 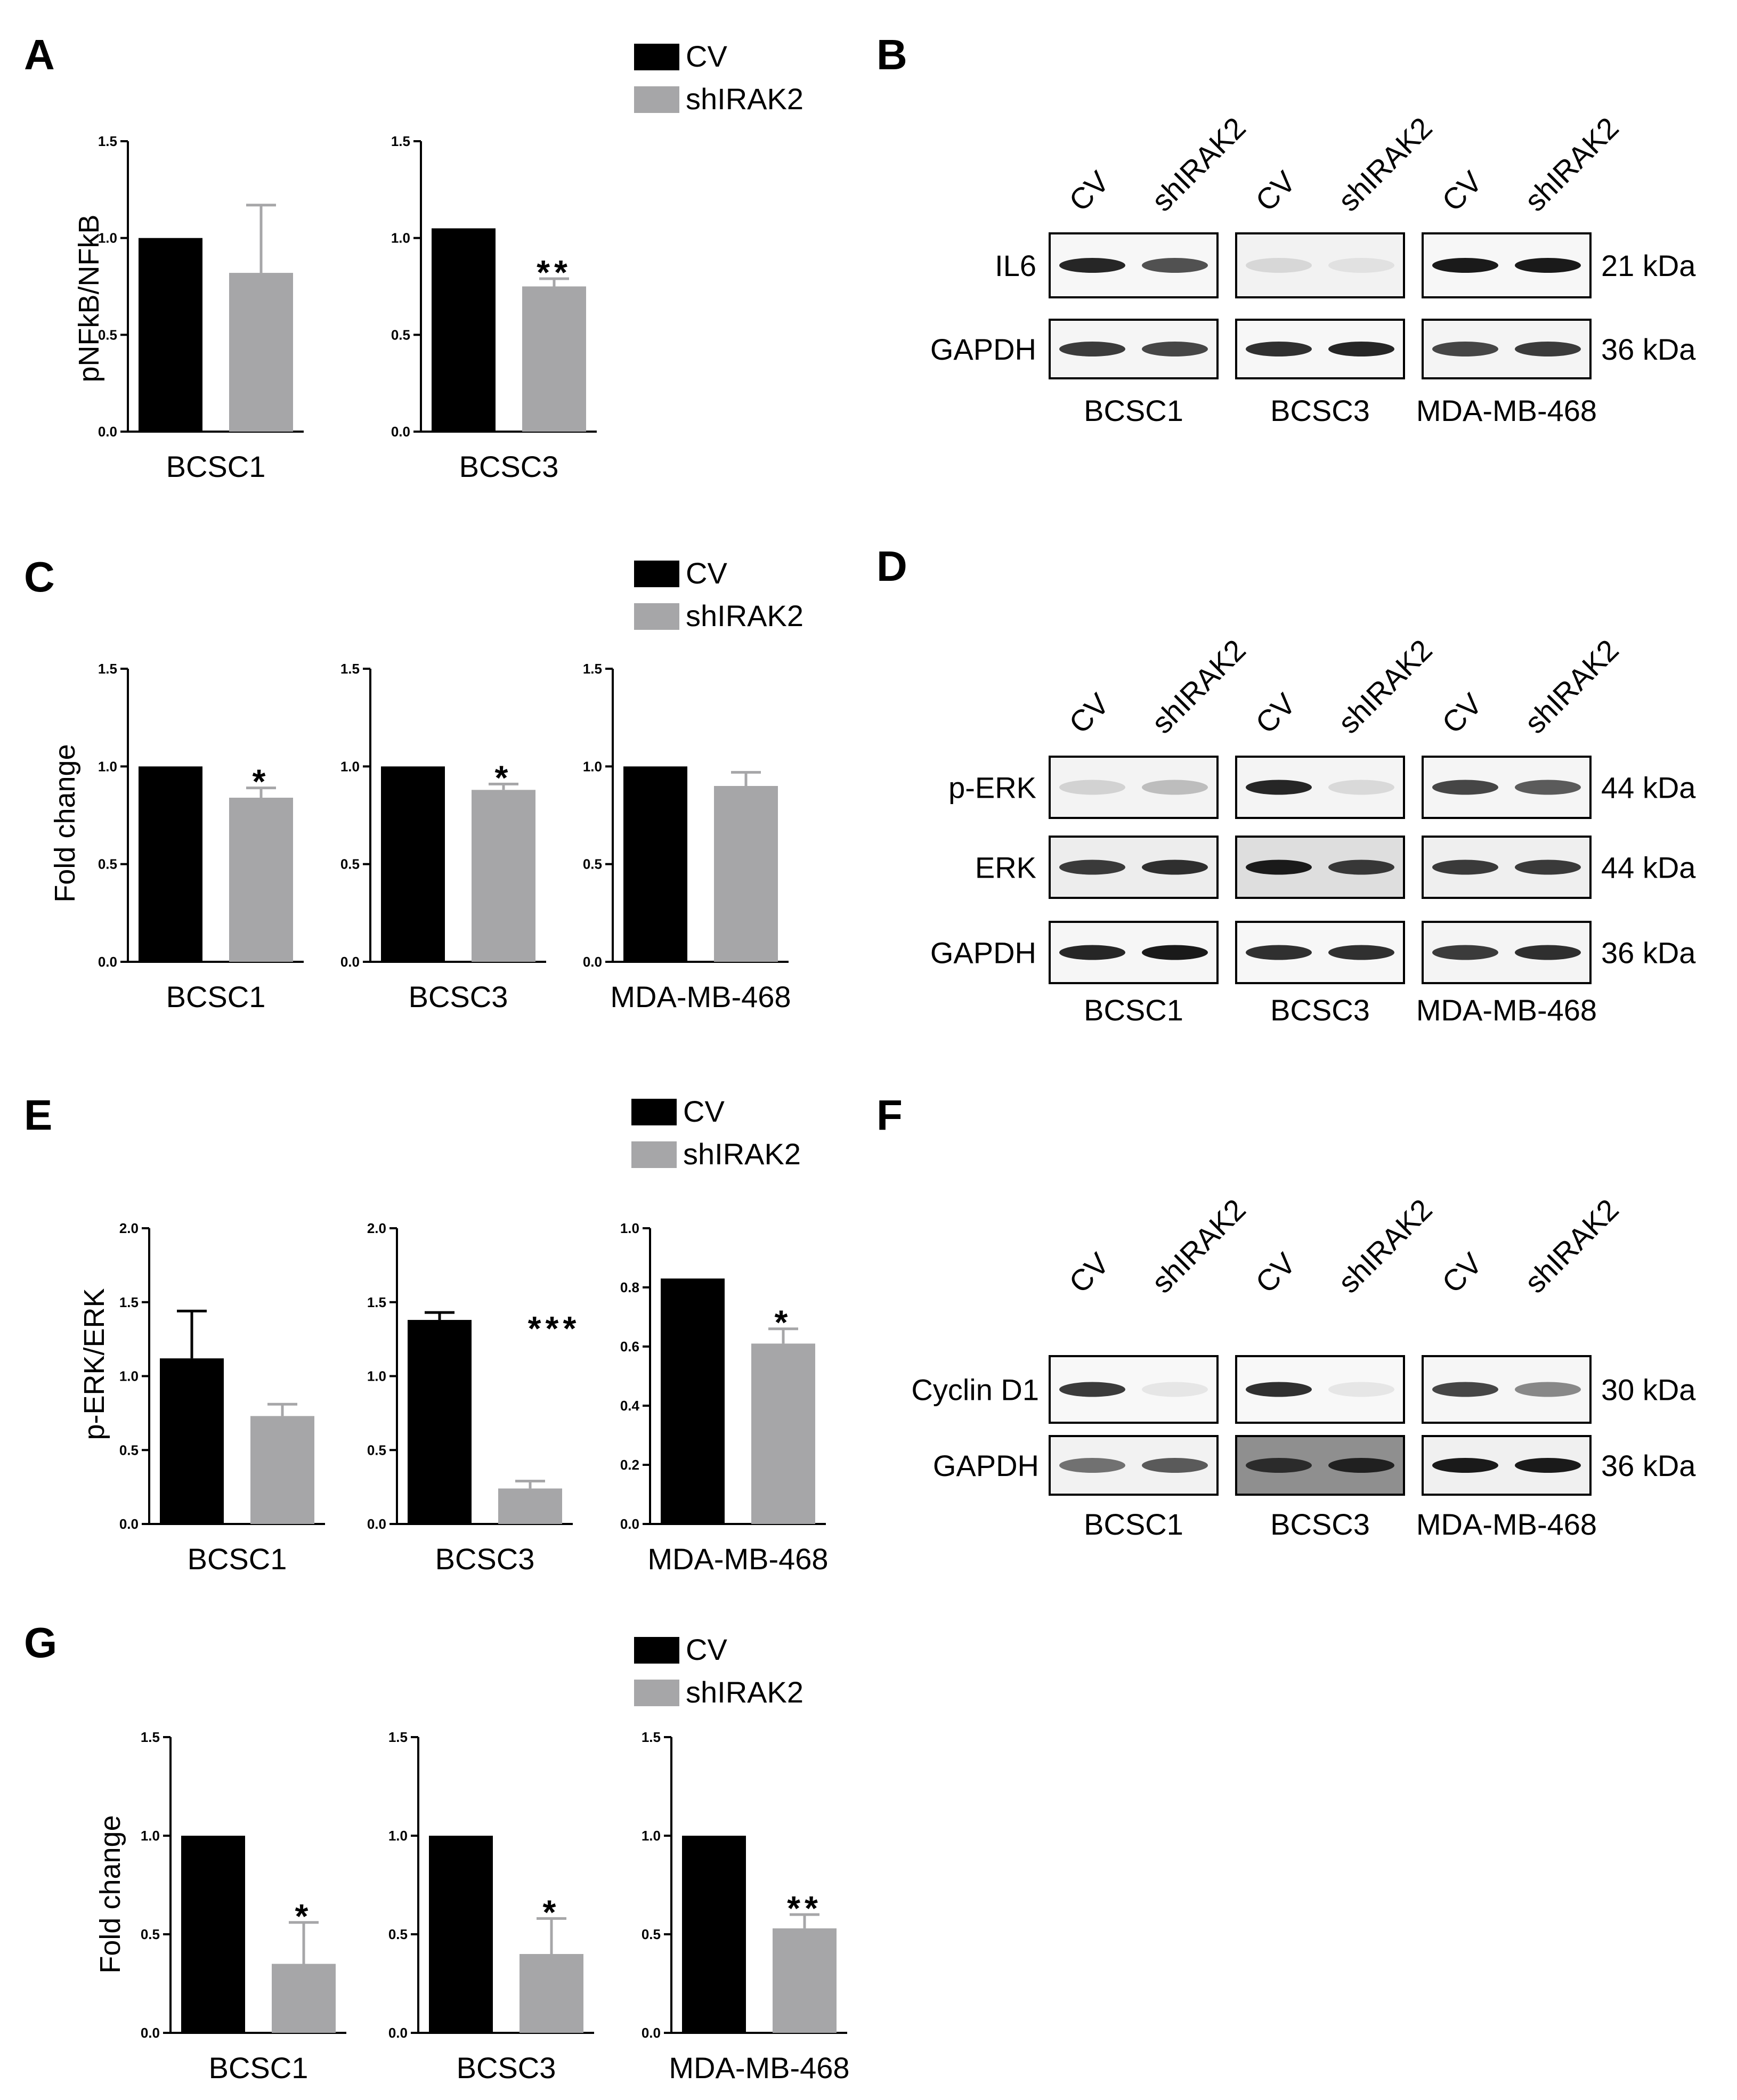 I want to click on cell-line-label: BCSC1, so click(x=1134, y=1010).